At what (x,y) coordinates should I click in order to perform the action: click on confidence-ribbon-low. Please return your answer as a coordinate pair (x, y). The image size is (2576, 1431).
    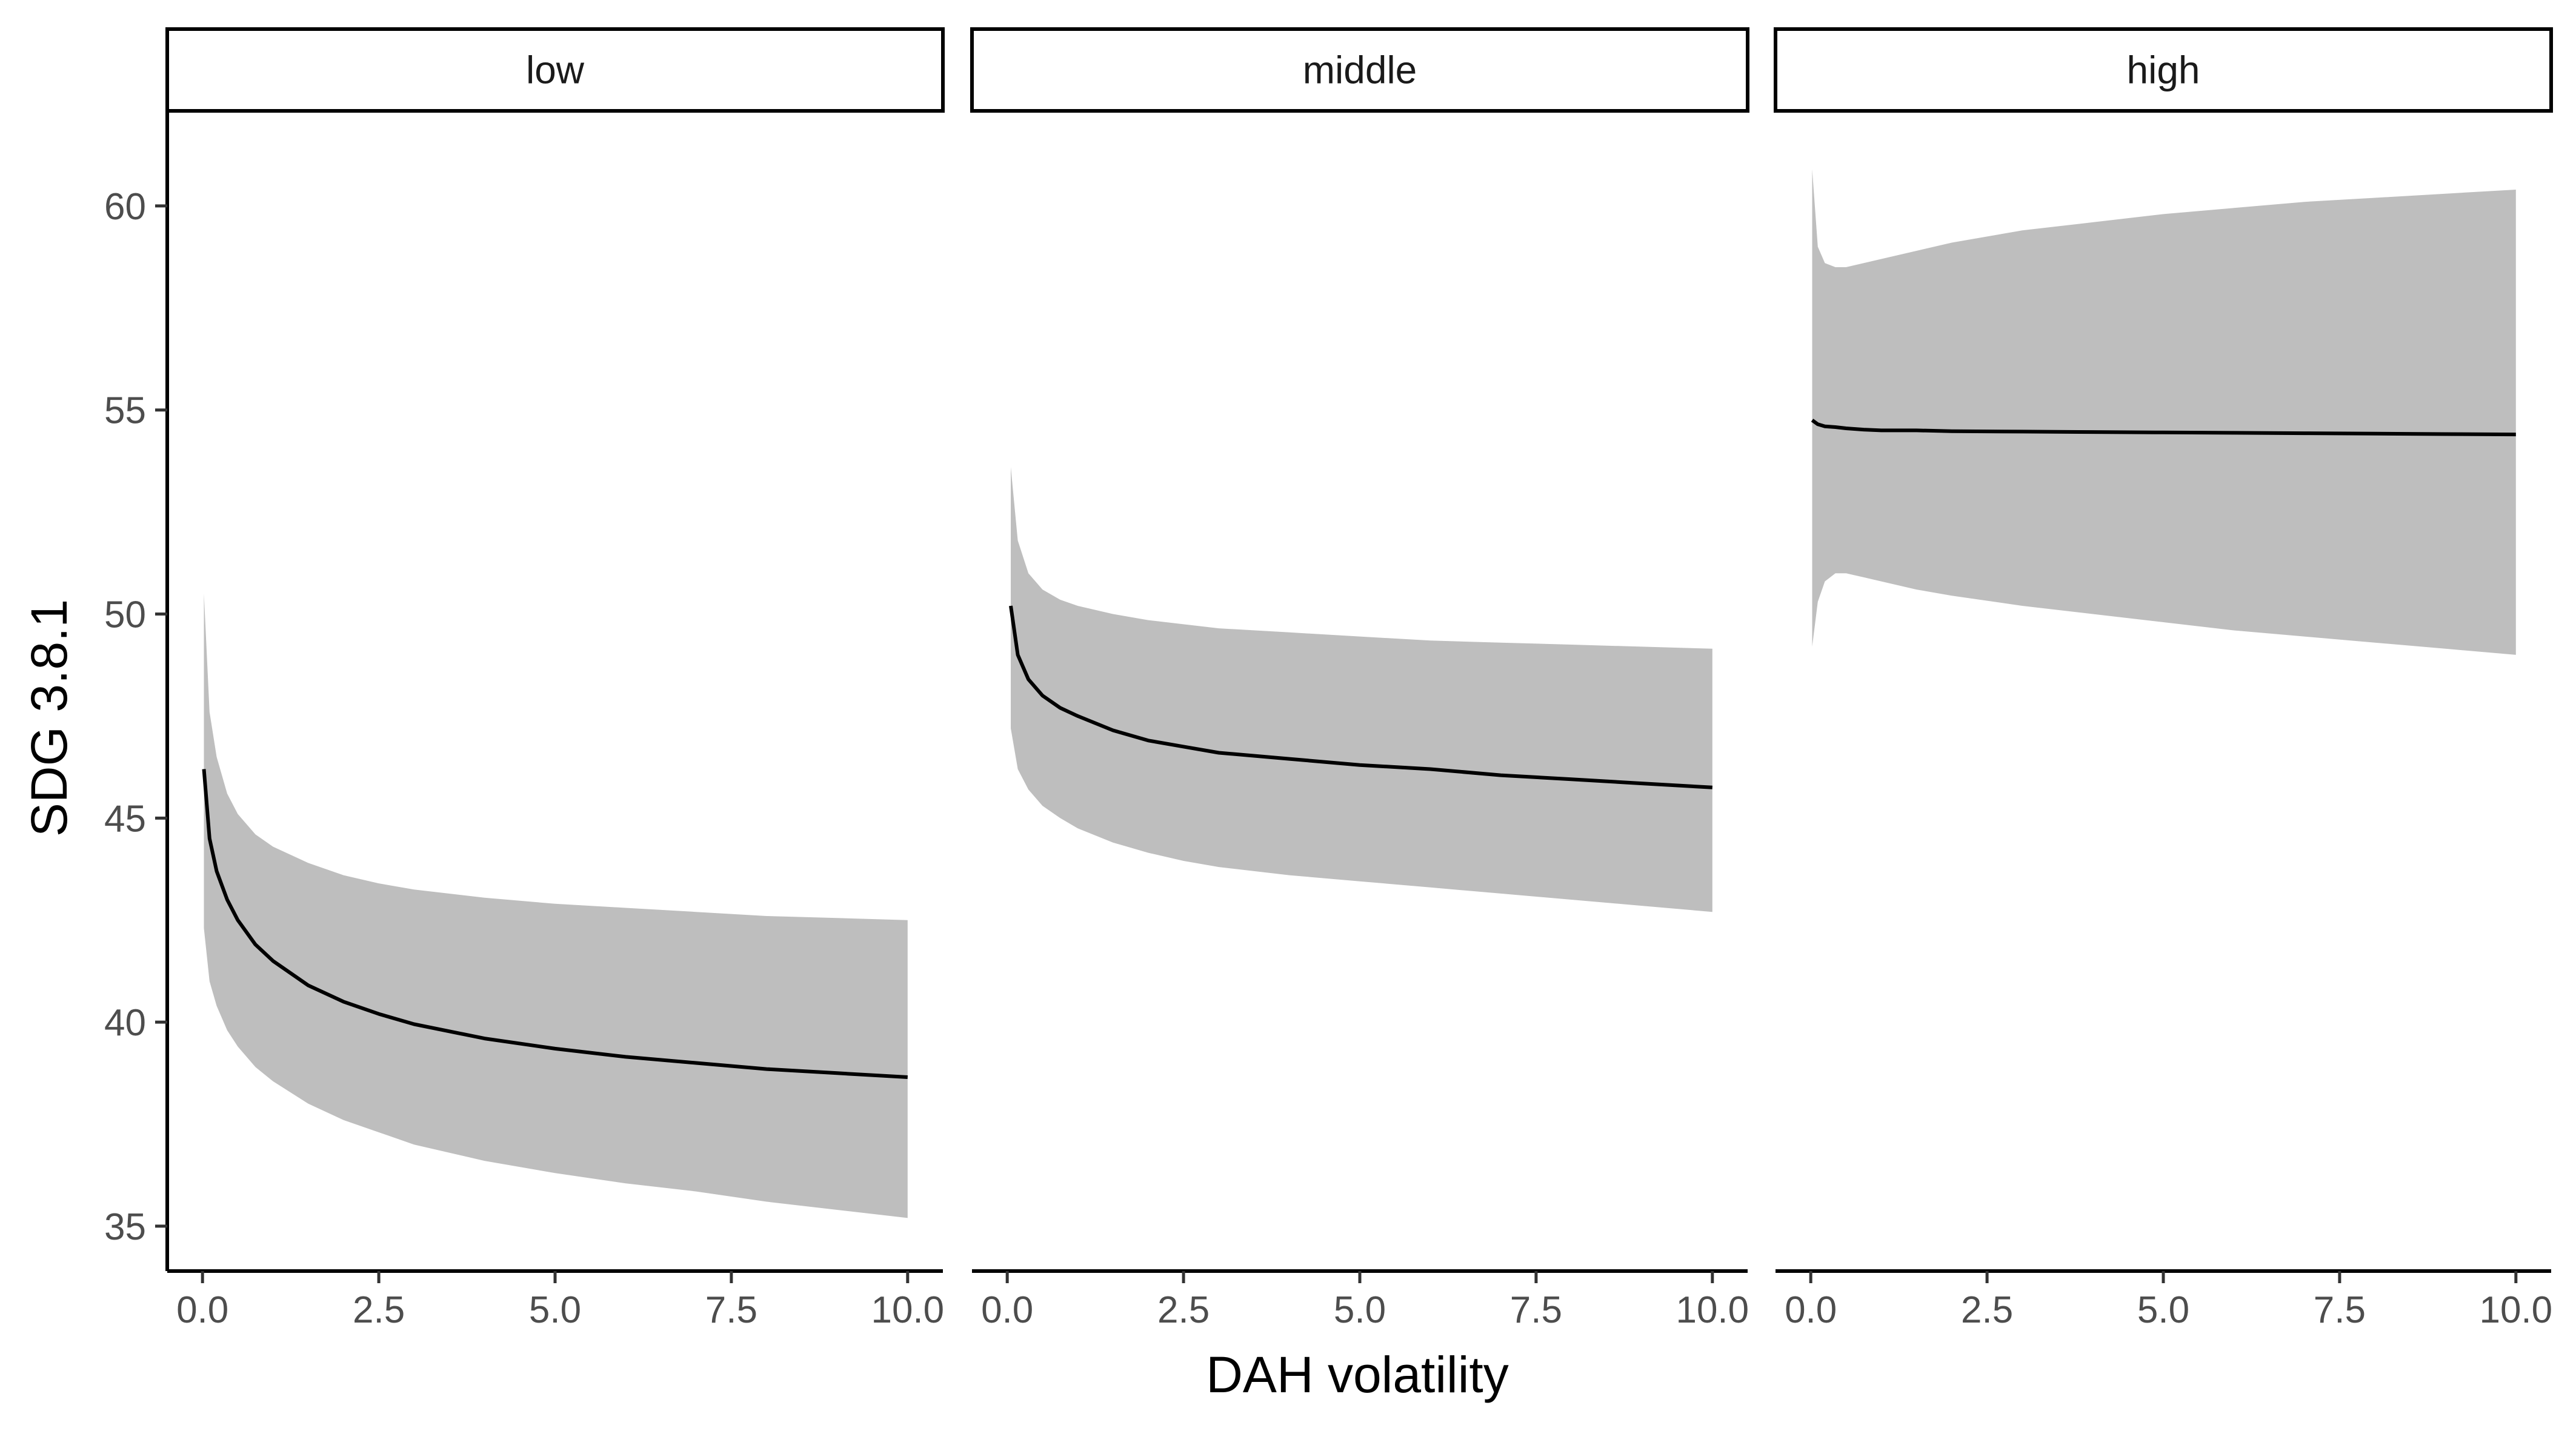
    Looking at the image, I should click on (556, 905).